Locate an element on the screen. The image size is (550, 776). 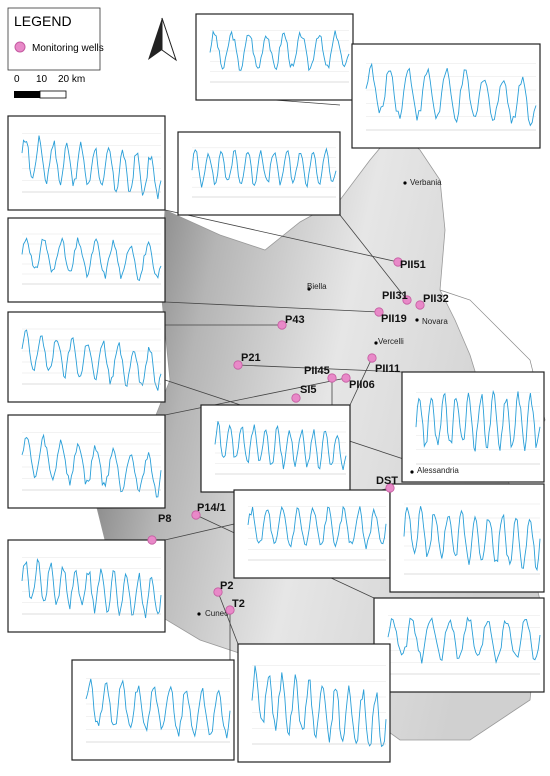
legend-box is located at coordinates (54, 39).